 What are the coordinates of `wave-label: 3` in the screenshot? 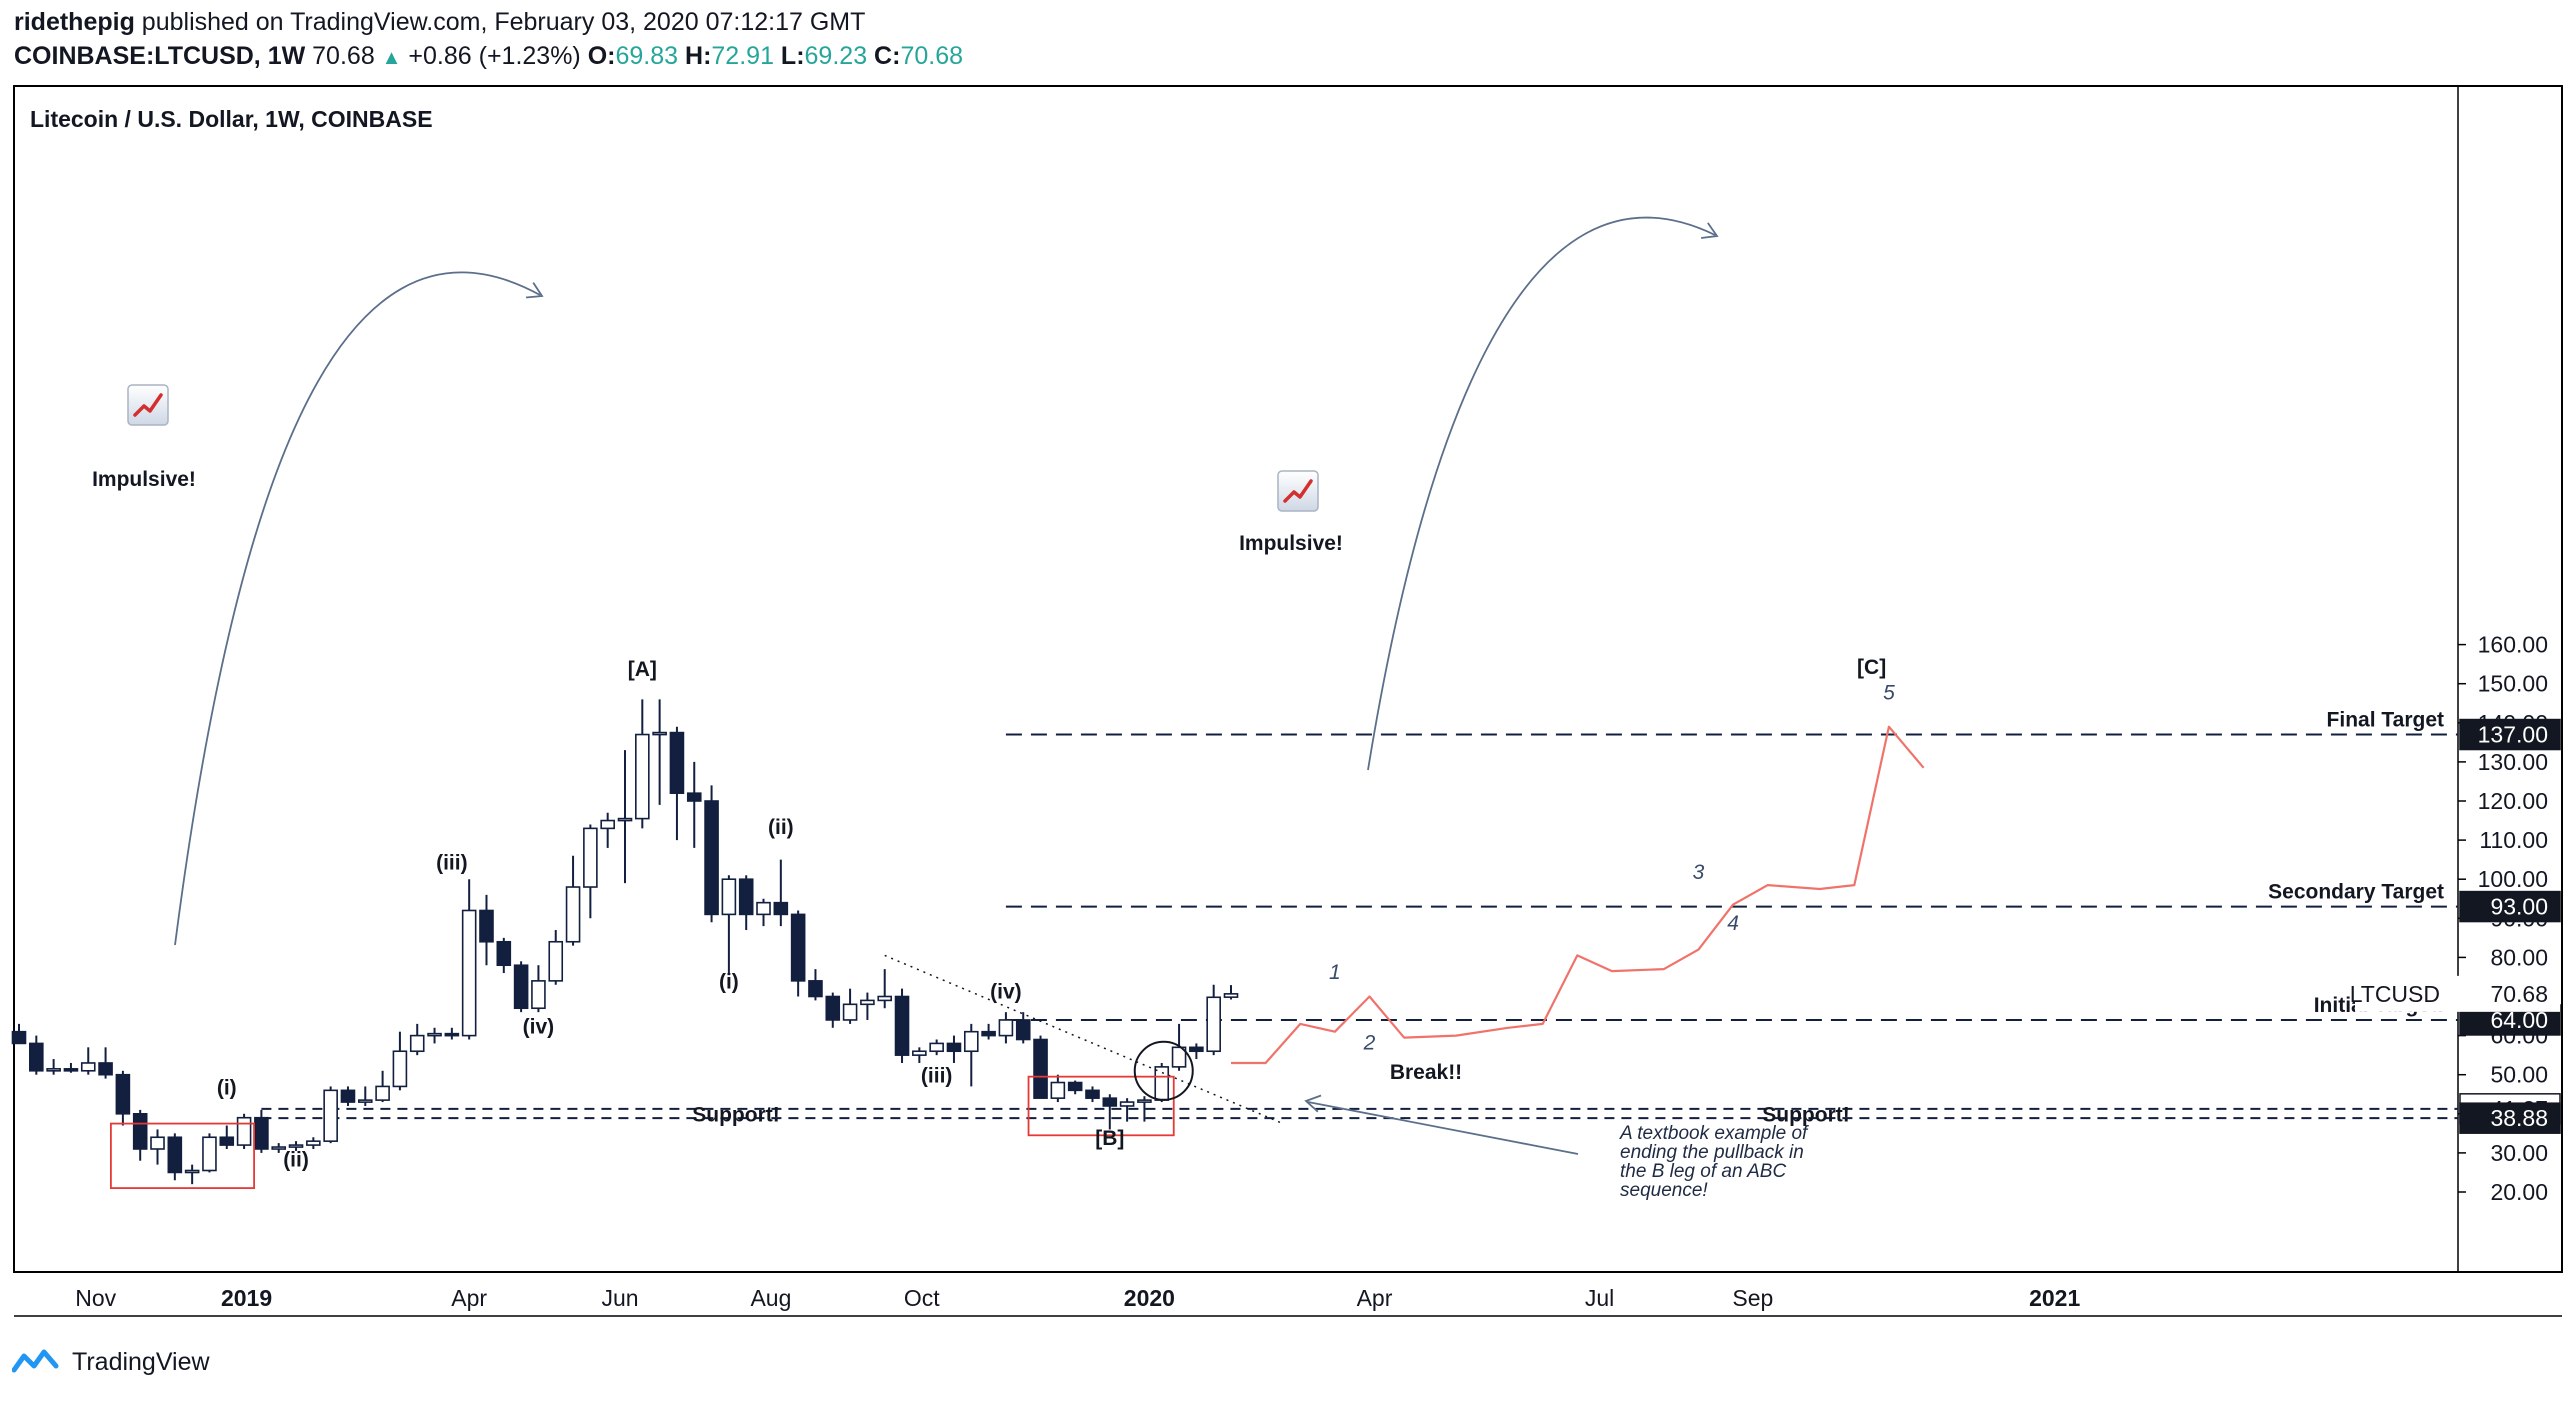 It's located at (1699, 872).